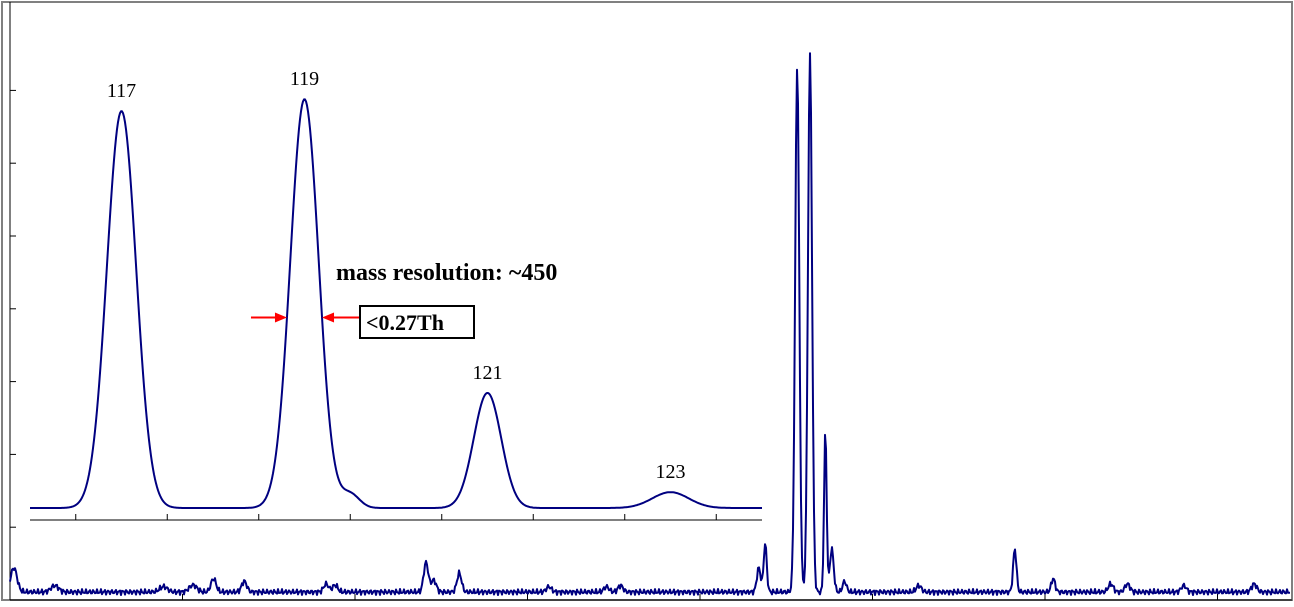  I want to click on fwhm-arrows, so click(305, 317).